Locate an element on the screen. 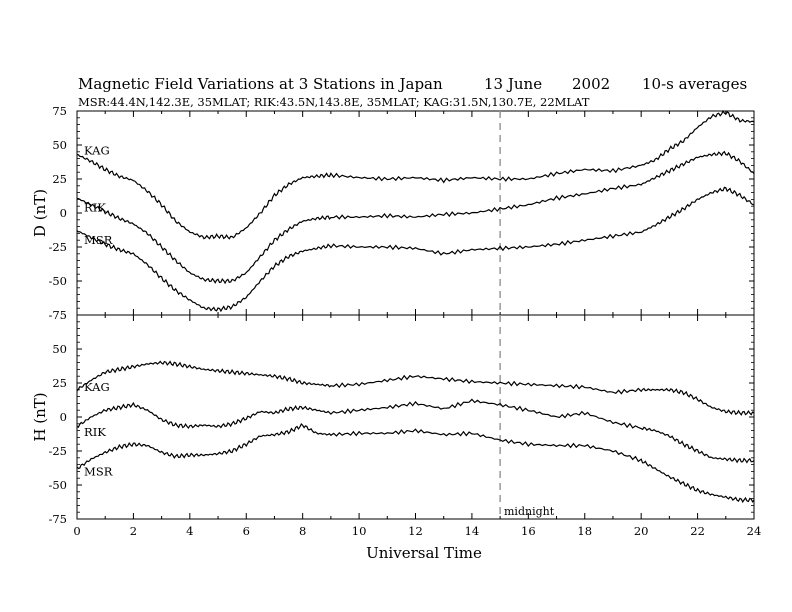  midnight-label: midnight is located at coordinates (529, 511).